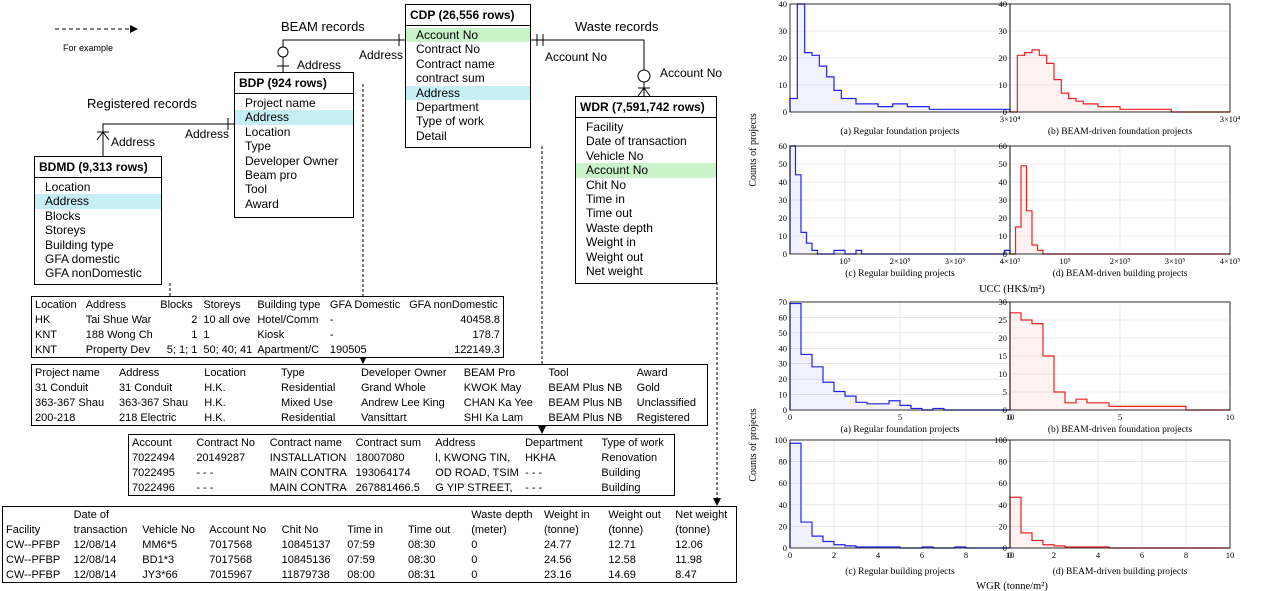 The width and height of the screenshot is (1284, 591). Describe the element at coordinates (331, 334) in the screenshot. I see `table-row-cell: -` at that location.